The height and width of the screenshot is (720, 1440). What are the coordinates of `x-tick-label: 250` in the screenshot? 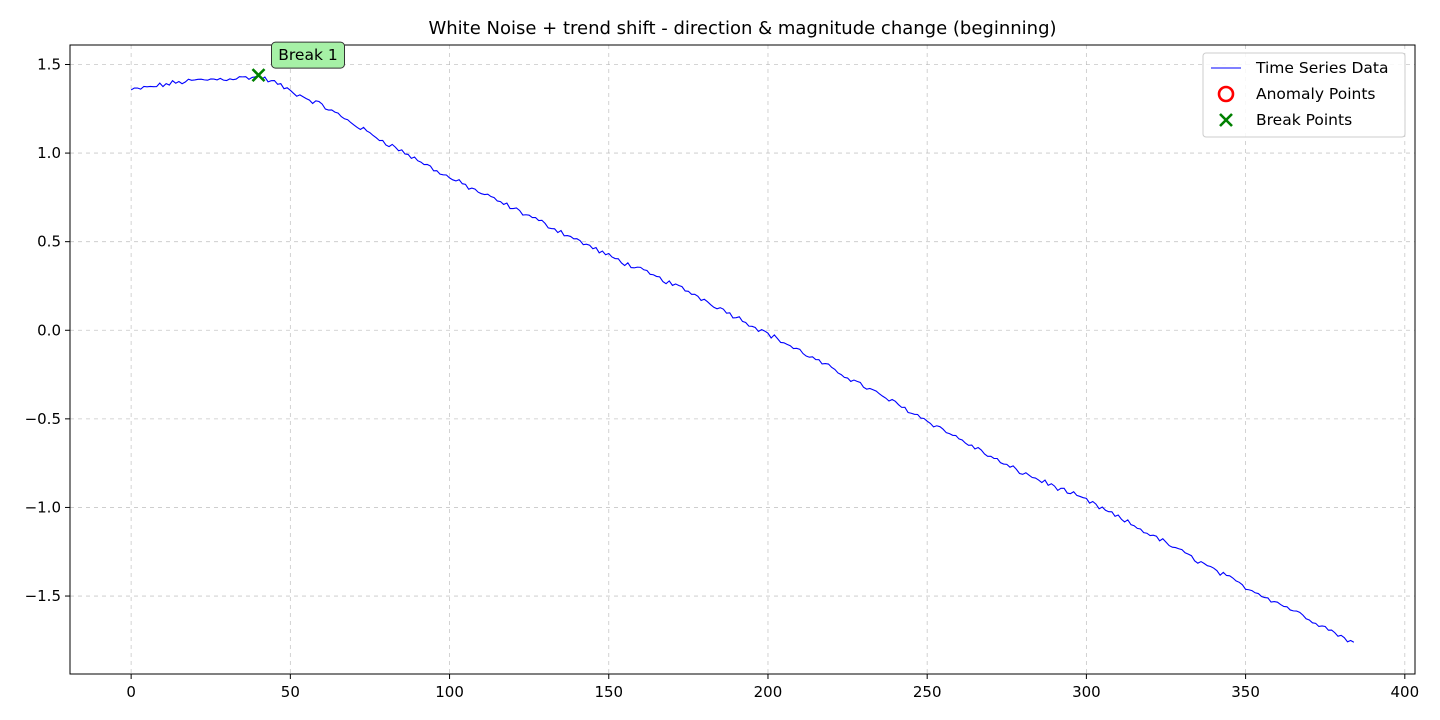 It's located at (927, 692).